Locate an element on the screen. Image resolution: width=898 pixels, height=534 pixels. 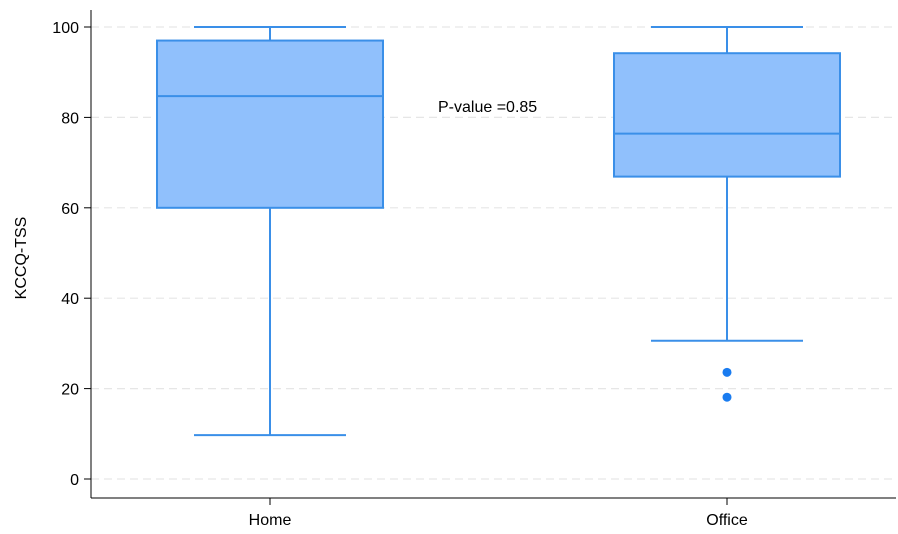
x-axis: Home Office is located at coordinates (493, 513).